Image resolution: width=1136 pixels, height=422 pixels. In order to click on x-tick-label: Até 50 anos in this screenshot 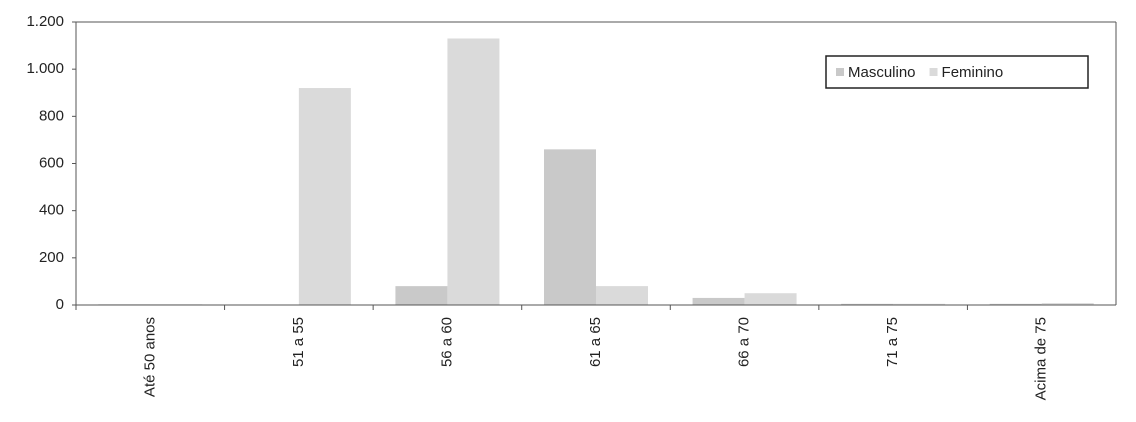, I will do `click(149, 357)`.